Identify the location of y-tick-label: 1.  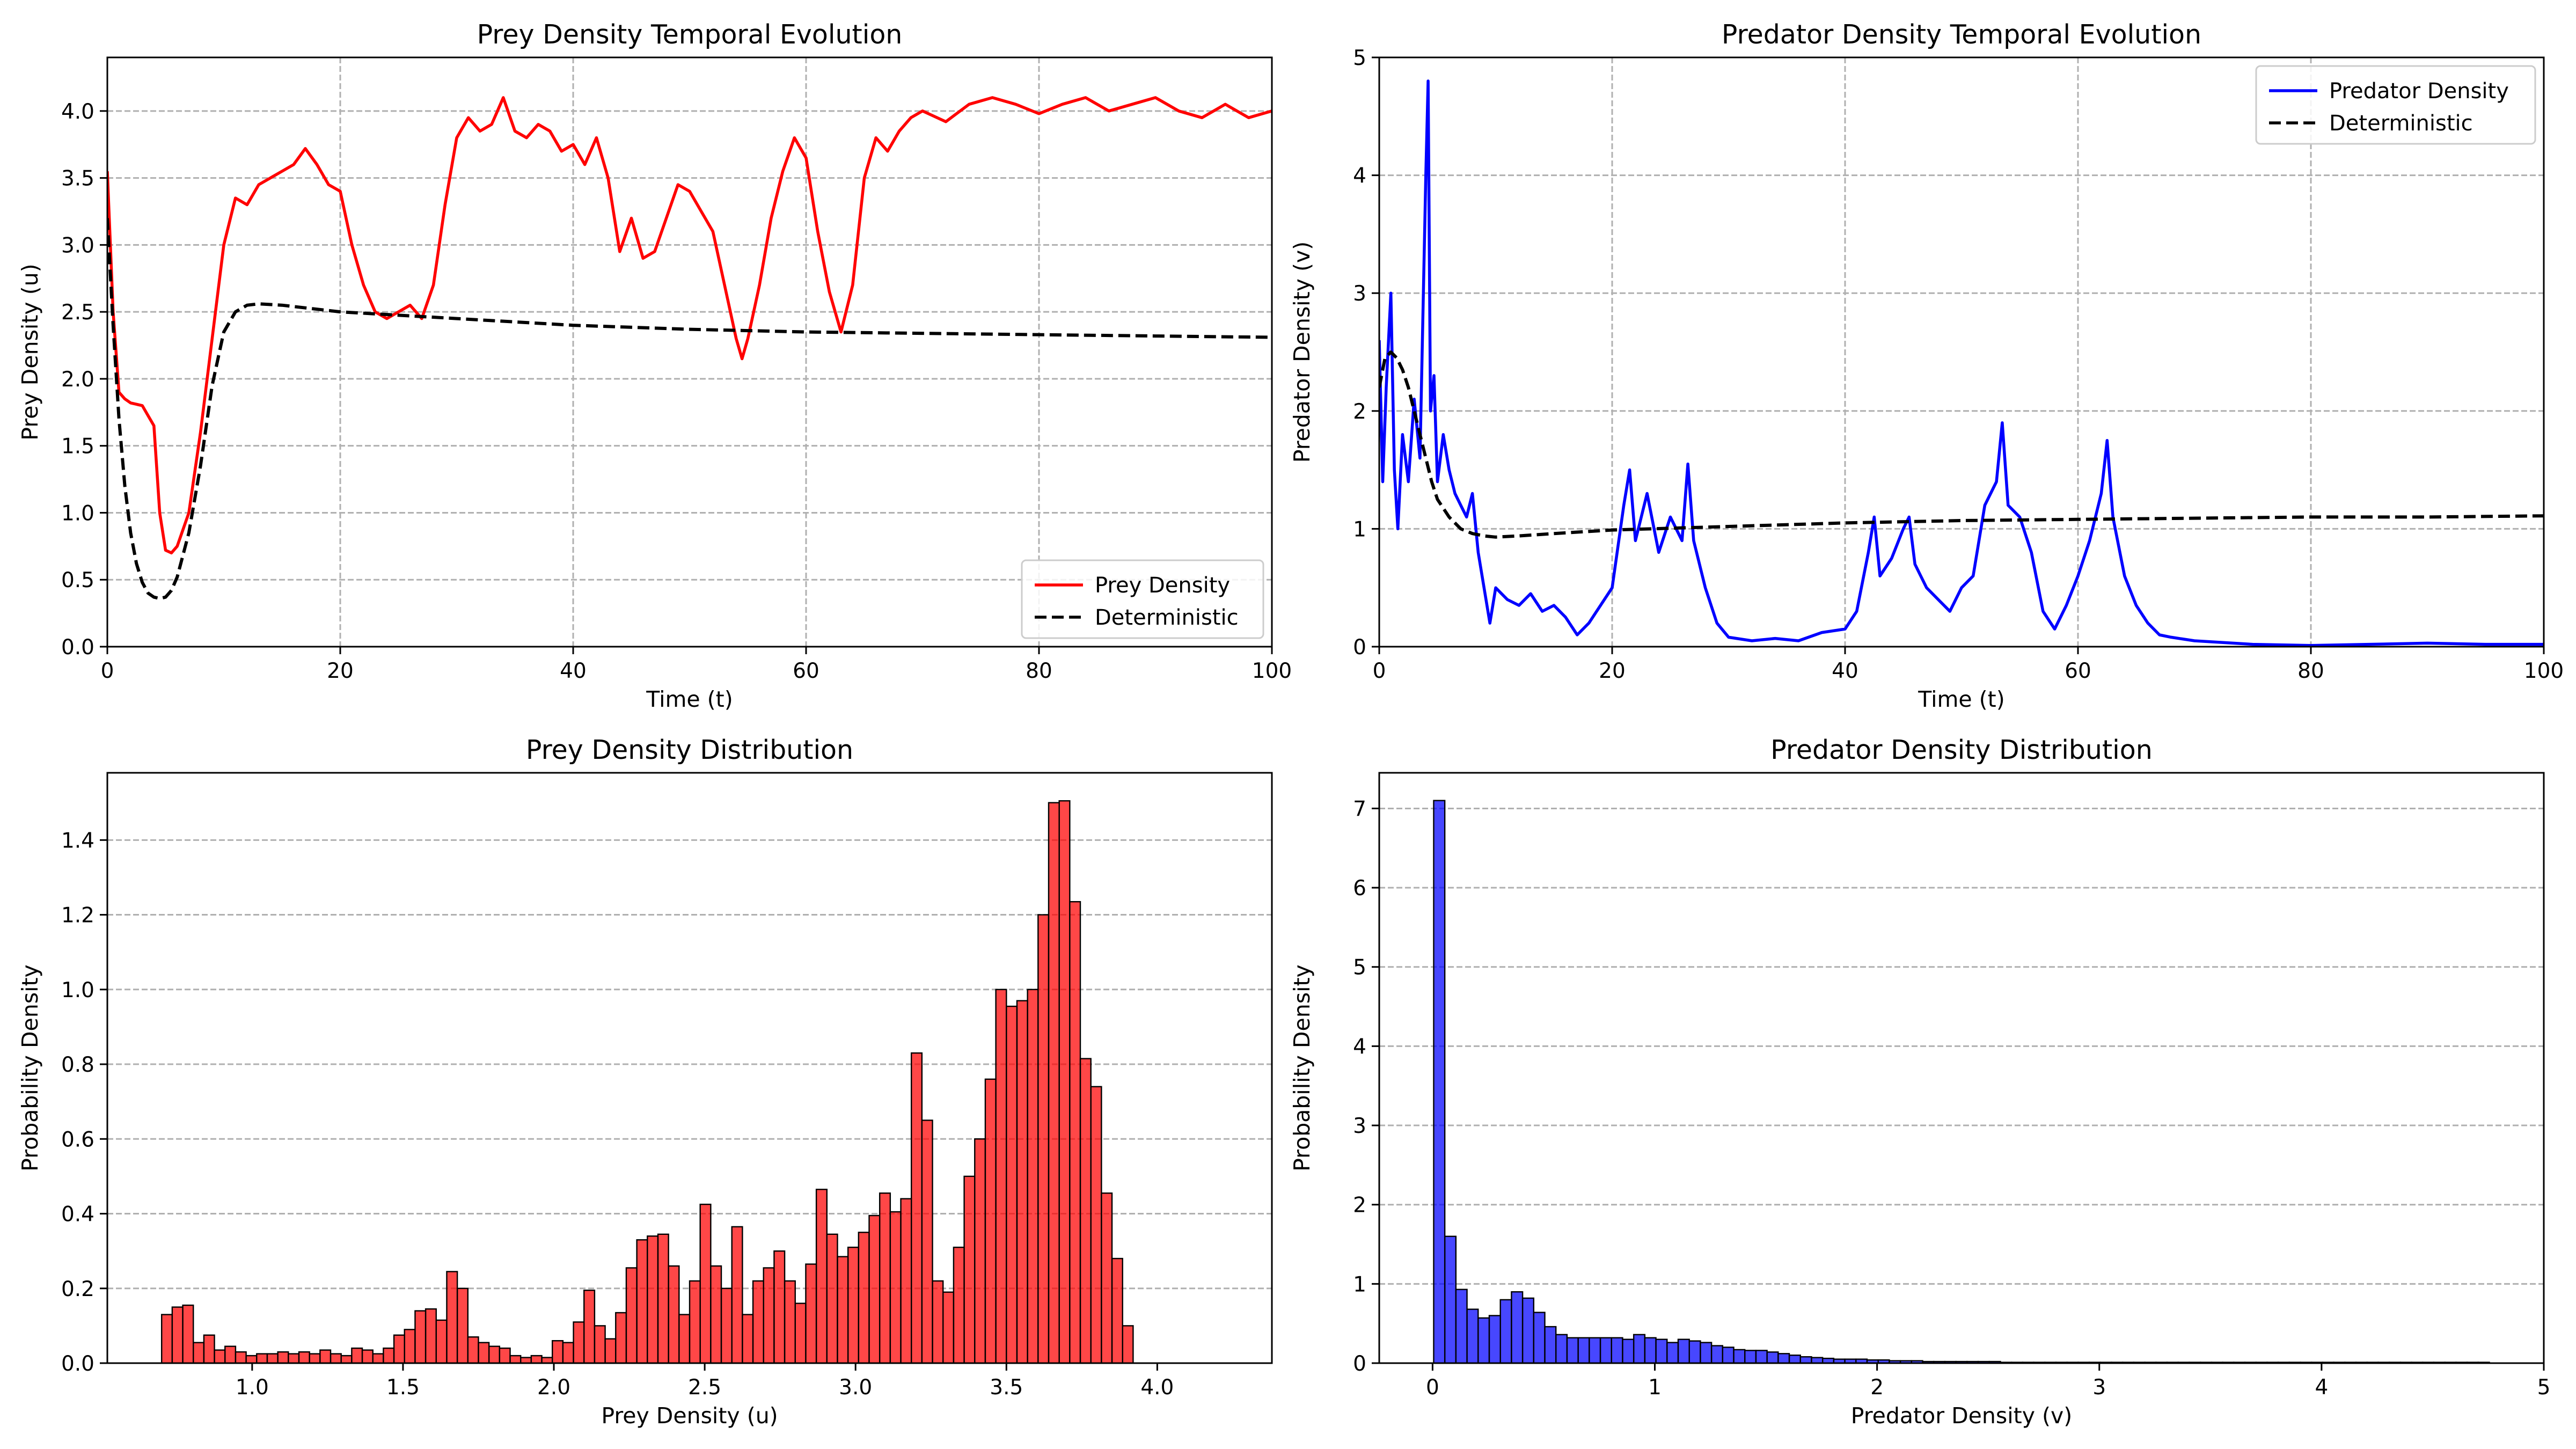
(1359, 1284).